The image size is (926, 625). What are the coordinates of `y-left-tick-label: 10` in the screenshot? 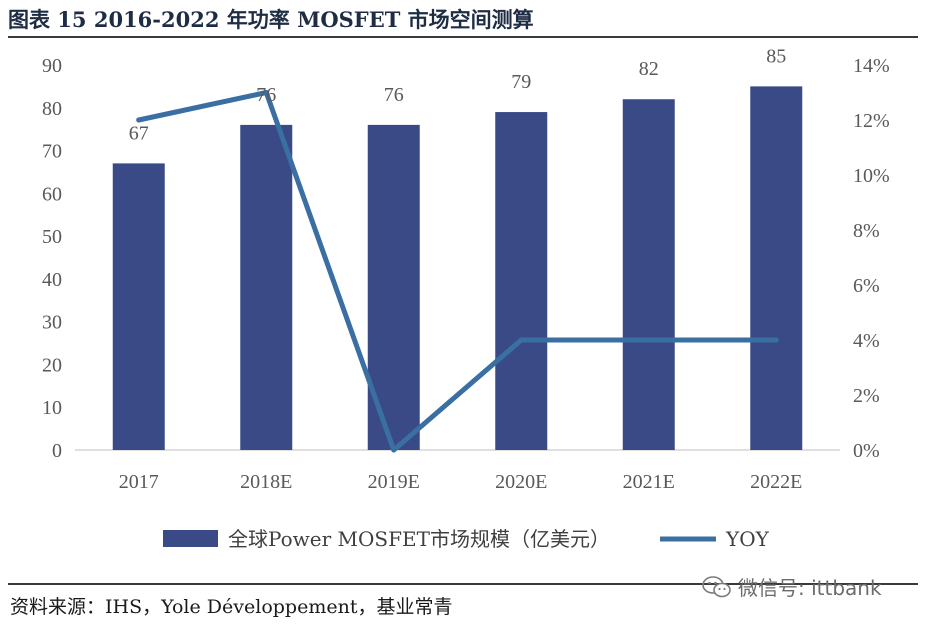 It's located at (52, 408).